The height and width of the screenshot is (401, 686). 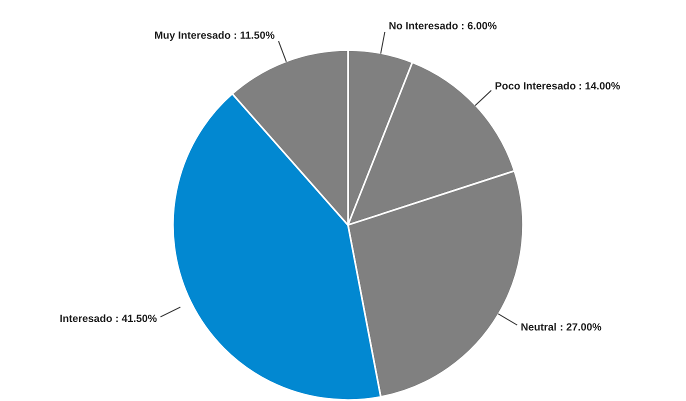 What do you see at coordinates (423, 26) in the screenshot?
I see `slice-label: No Interesado` at bounding box center [423, 26].